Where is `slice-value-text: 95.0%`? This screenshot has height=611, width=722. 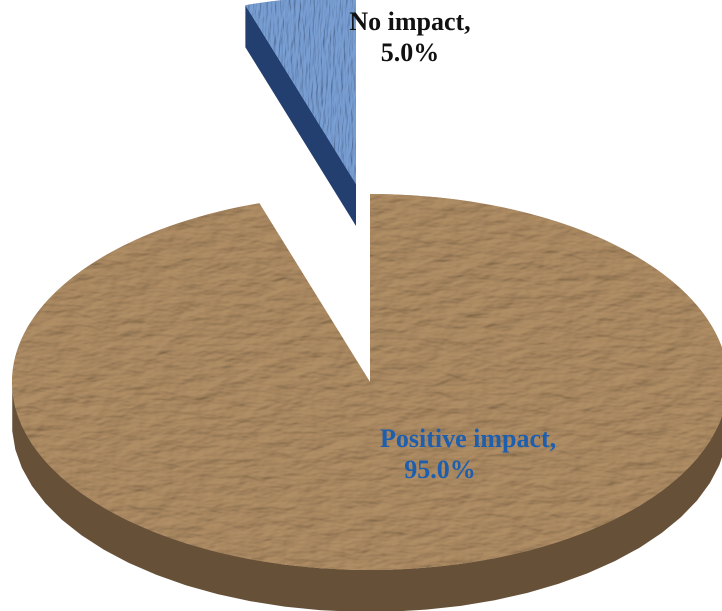
slice-value-text: 95.0% is located at coordinates (440, 469).